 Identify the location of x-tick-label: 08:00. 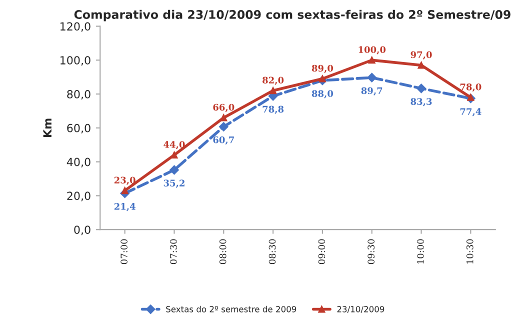
(222, 251).